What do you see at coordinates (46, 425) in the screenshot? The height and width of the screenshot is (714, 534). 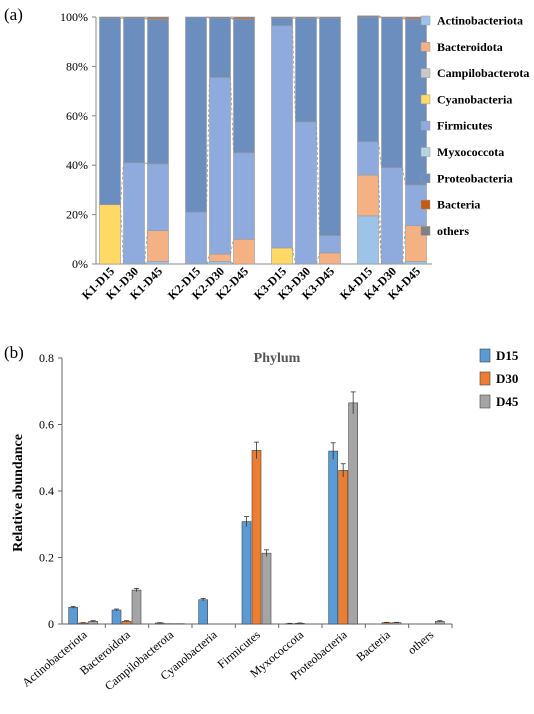 I see `y-tick-label: 0.6` at bounding box center [46, 425].